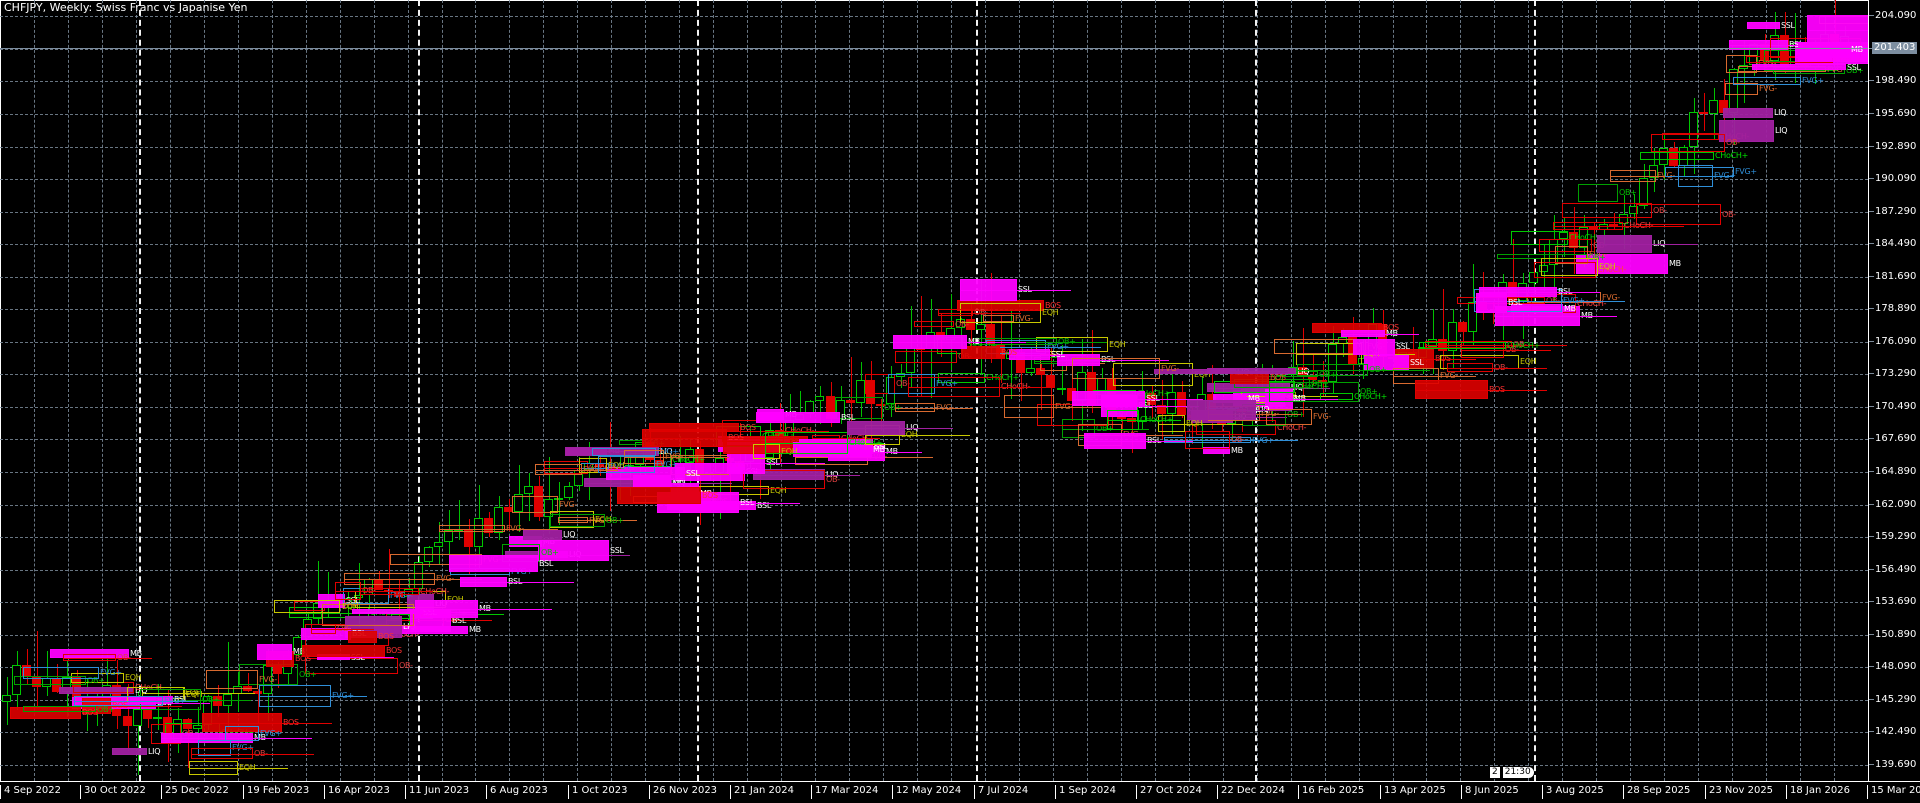 This screenshot has height=803, width=1920. I want to click on smc-zone-label: SSL, so click(1403, 346).